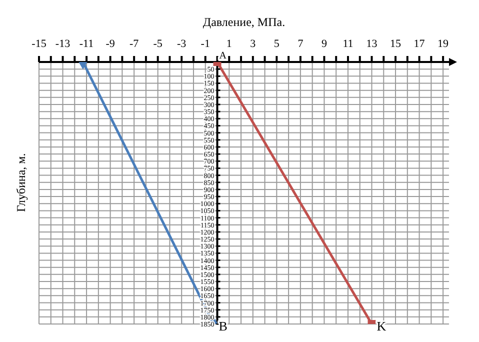 The width and height of the screenshot is (479, 342). What do you see at coordinates (111, 44) in the screenshot?
I see `x-tick-label: -9` at bounding box center [111, 44].